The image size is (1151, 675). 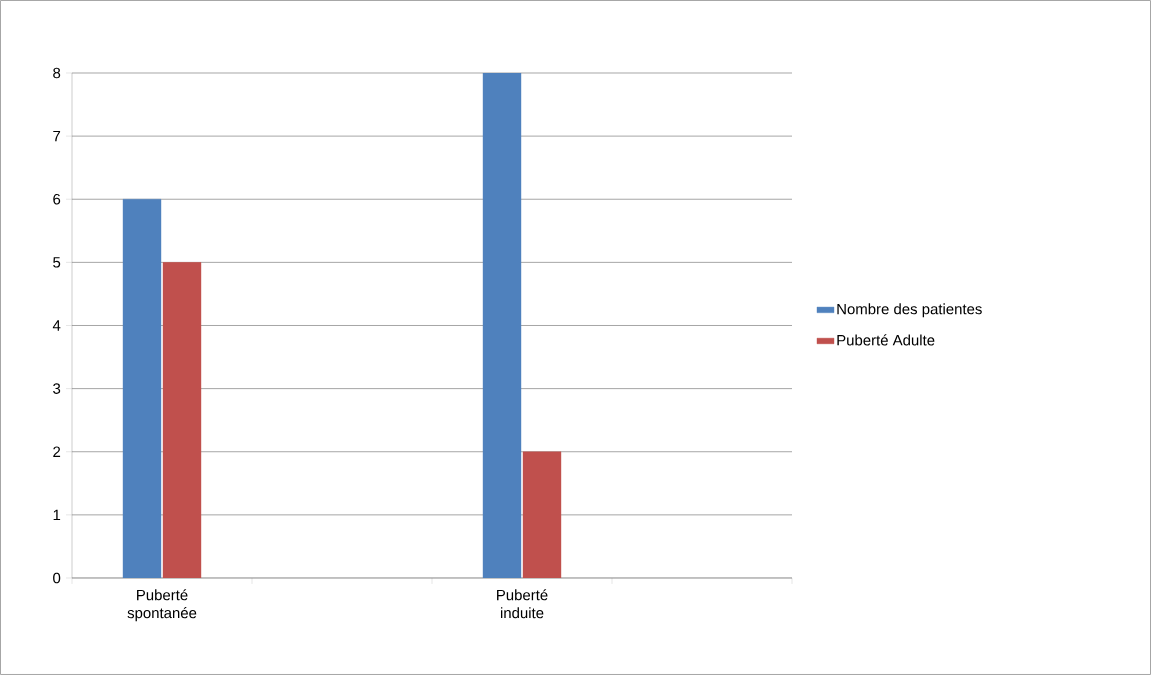 I want to click on y-tick-label: 6, so click(x=57, y=199).